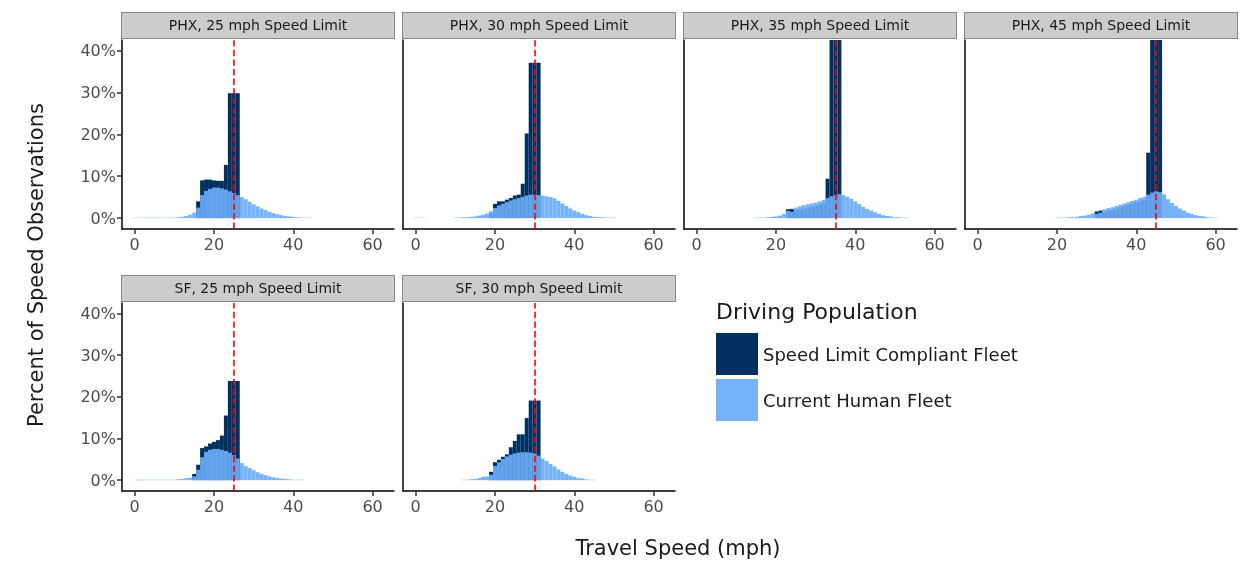 The width and height of the screenshot is (1244, 565). I want to click on chart-title: PHX, 35 mph Speed Limit, so click(820, 25).